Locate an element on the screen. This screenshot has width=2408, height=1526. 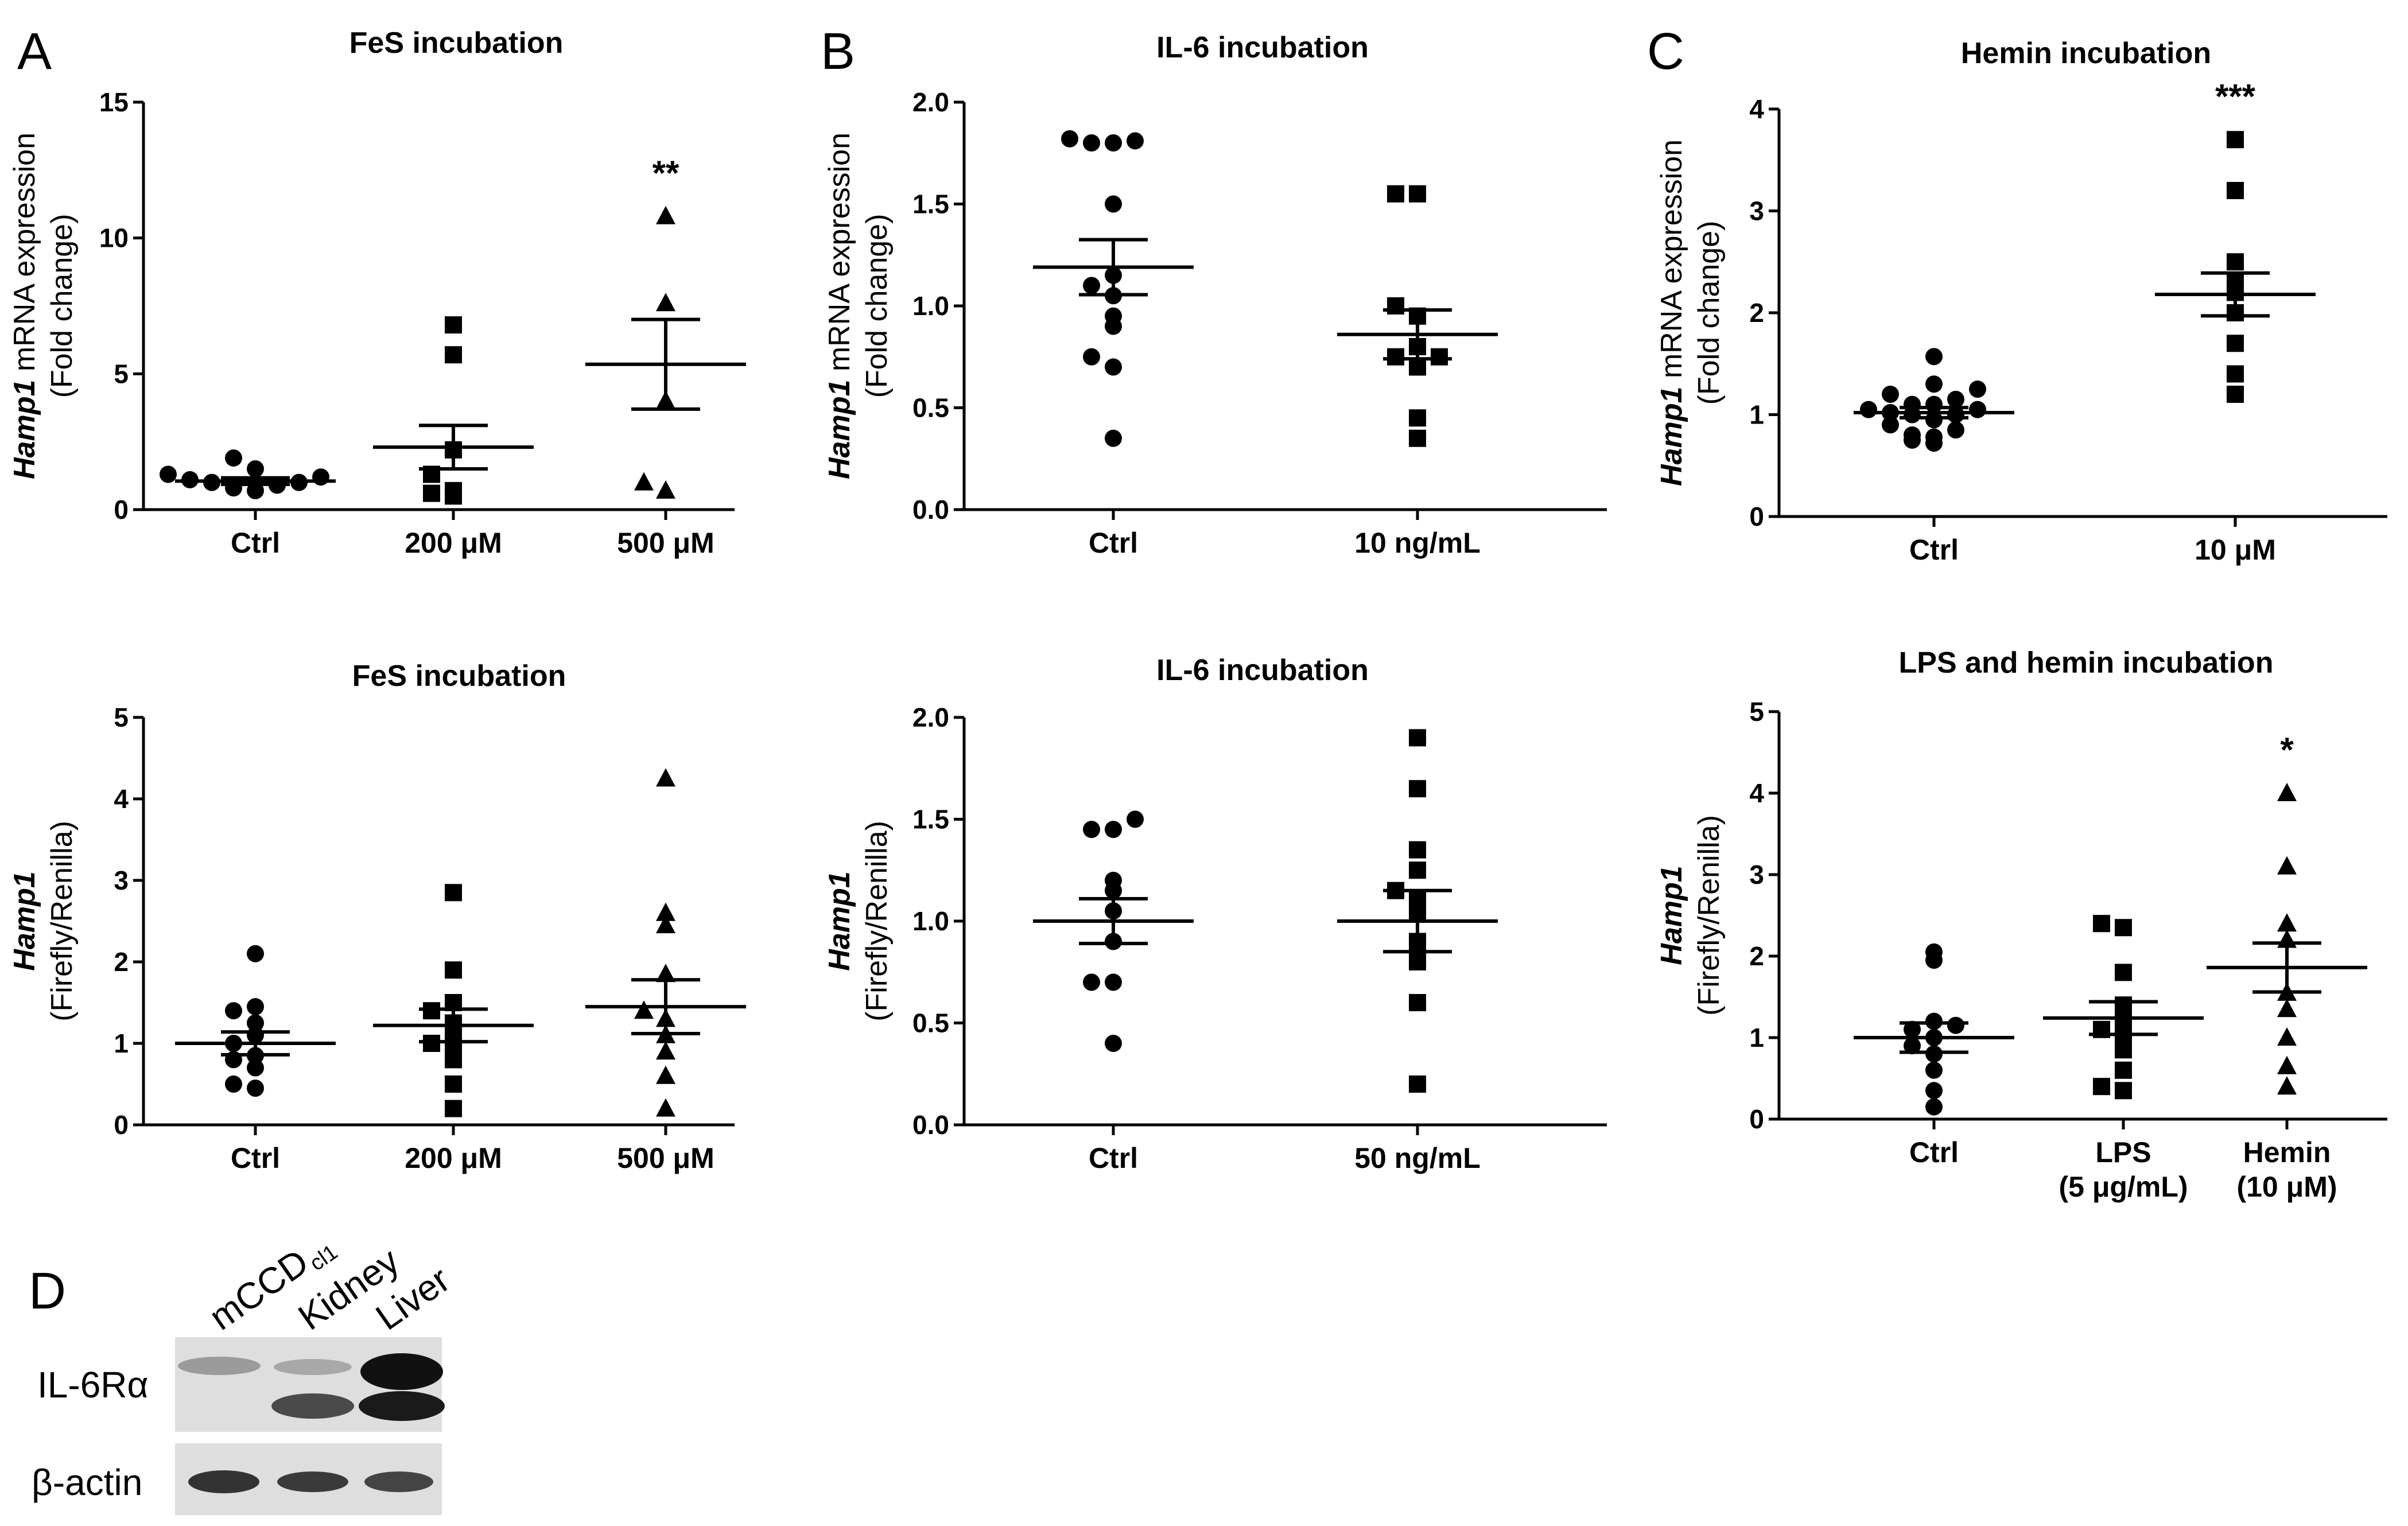
y-tick-label: 15 is located at coordinates (114, 102).